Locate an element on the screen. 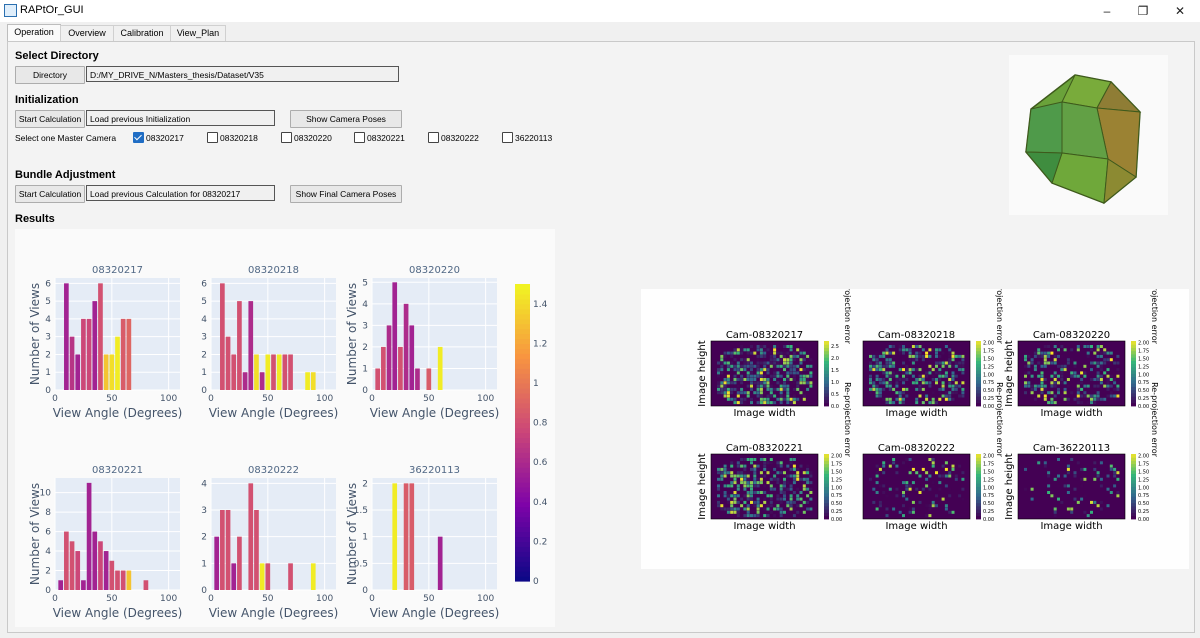 The height and width of the screenshot is (638, 1200). tab-operation: Operation is located at coordinates (34, 33).